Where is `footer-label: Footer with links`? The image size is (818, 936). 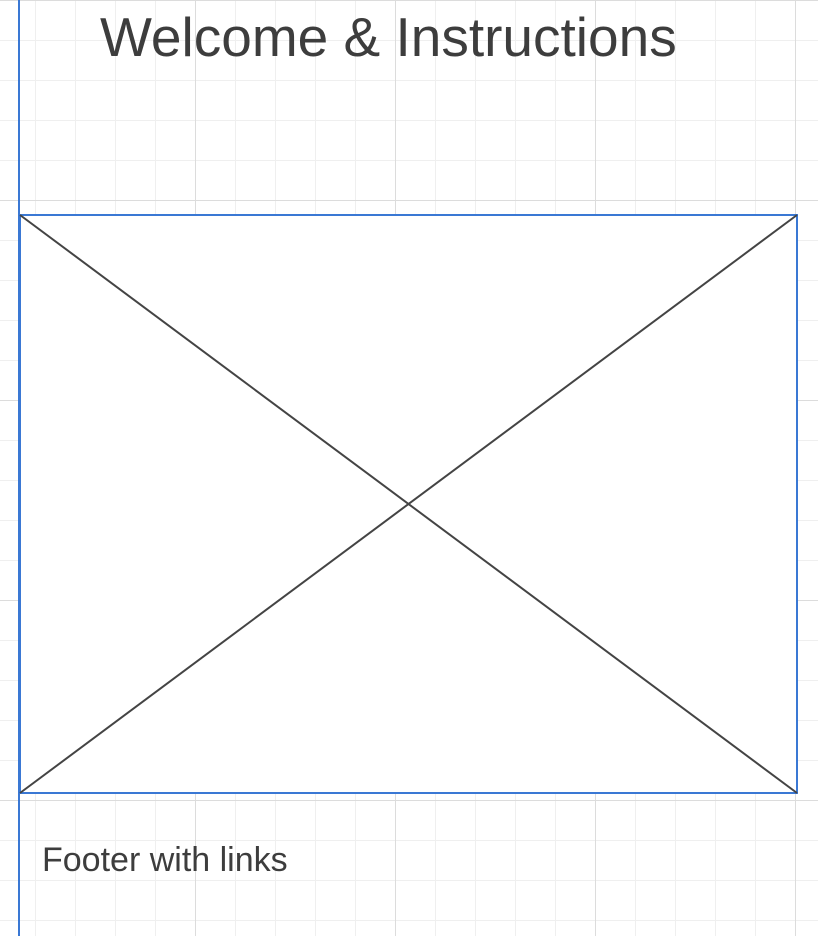
footer-label: Footer with links is located at coordinates (165, 860).